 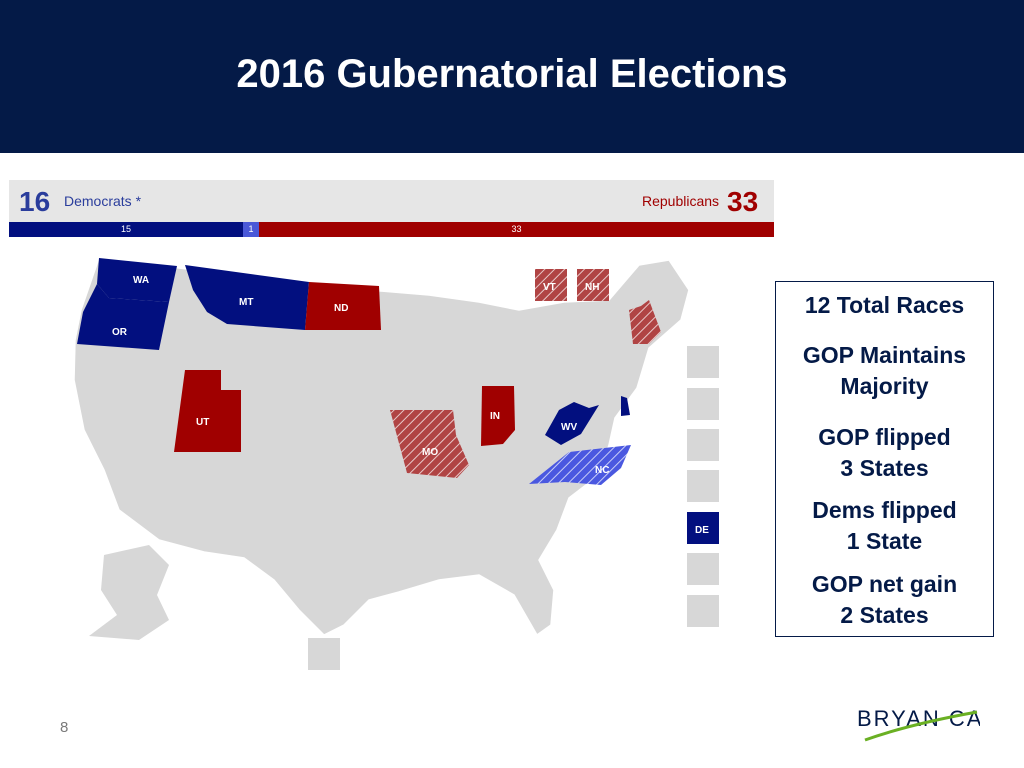 What do you see at coordinates (202, 422) in the screenshot?
I see `svg-text: UT` at bounding box center [202, 422].